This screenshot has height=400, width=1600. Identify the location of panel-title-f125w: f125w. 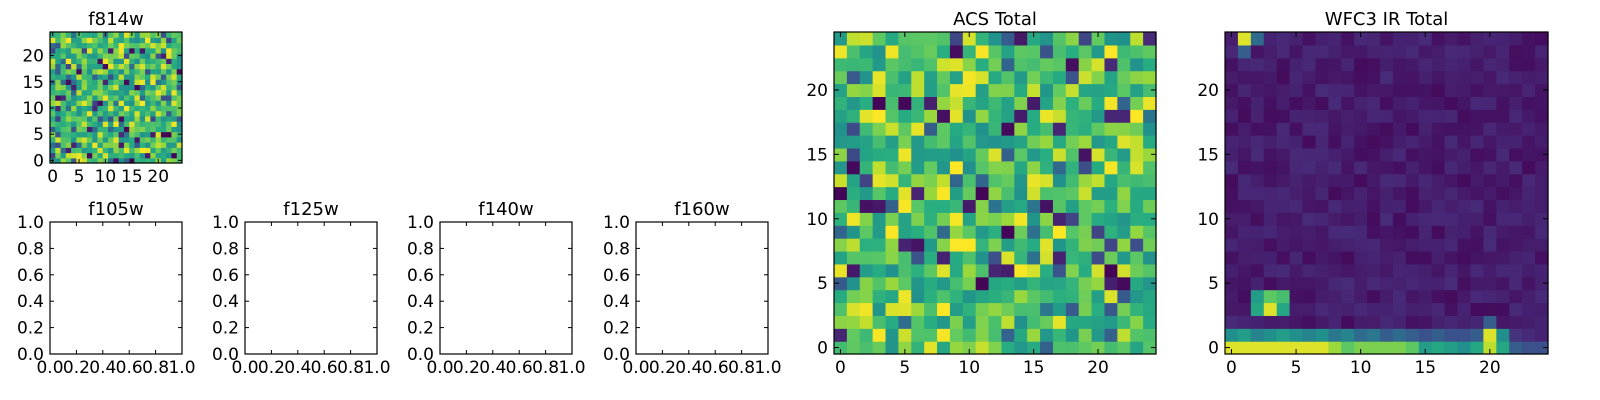
(310, 209).